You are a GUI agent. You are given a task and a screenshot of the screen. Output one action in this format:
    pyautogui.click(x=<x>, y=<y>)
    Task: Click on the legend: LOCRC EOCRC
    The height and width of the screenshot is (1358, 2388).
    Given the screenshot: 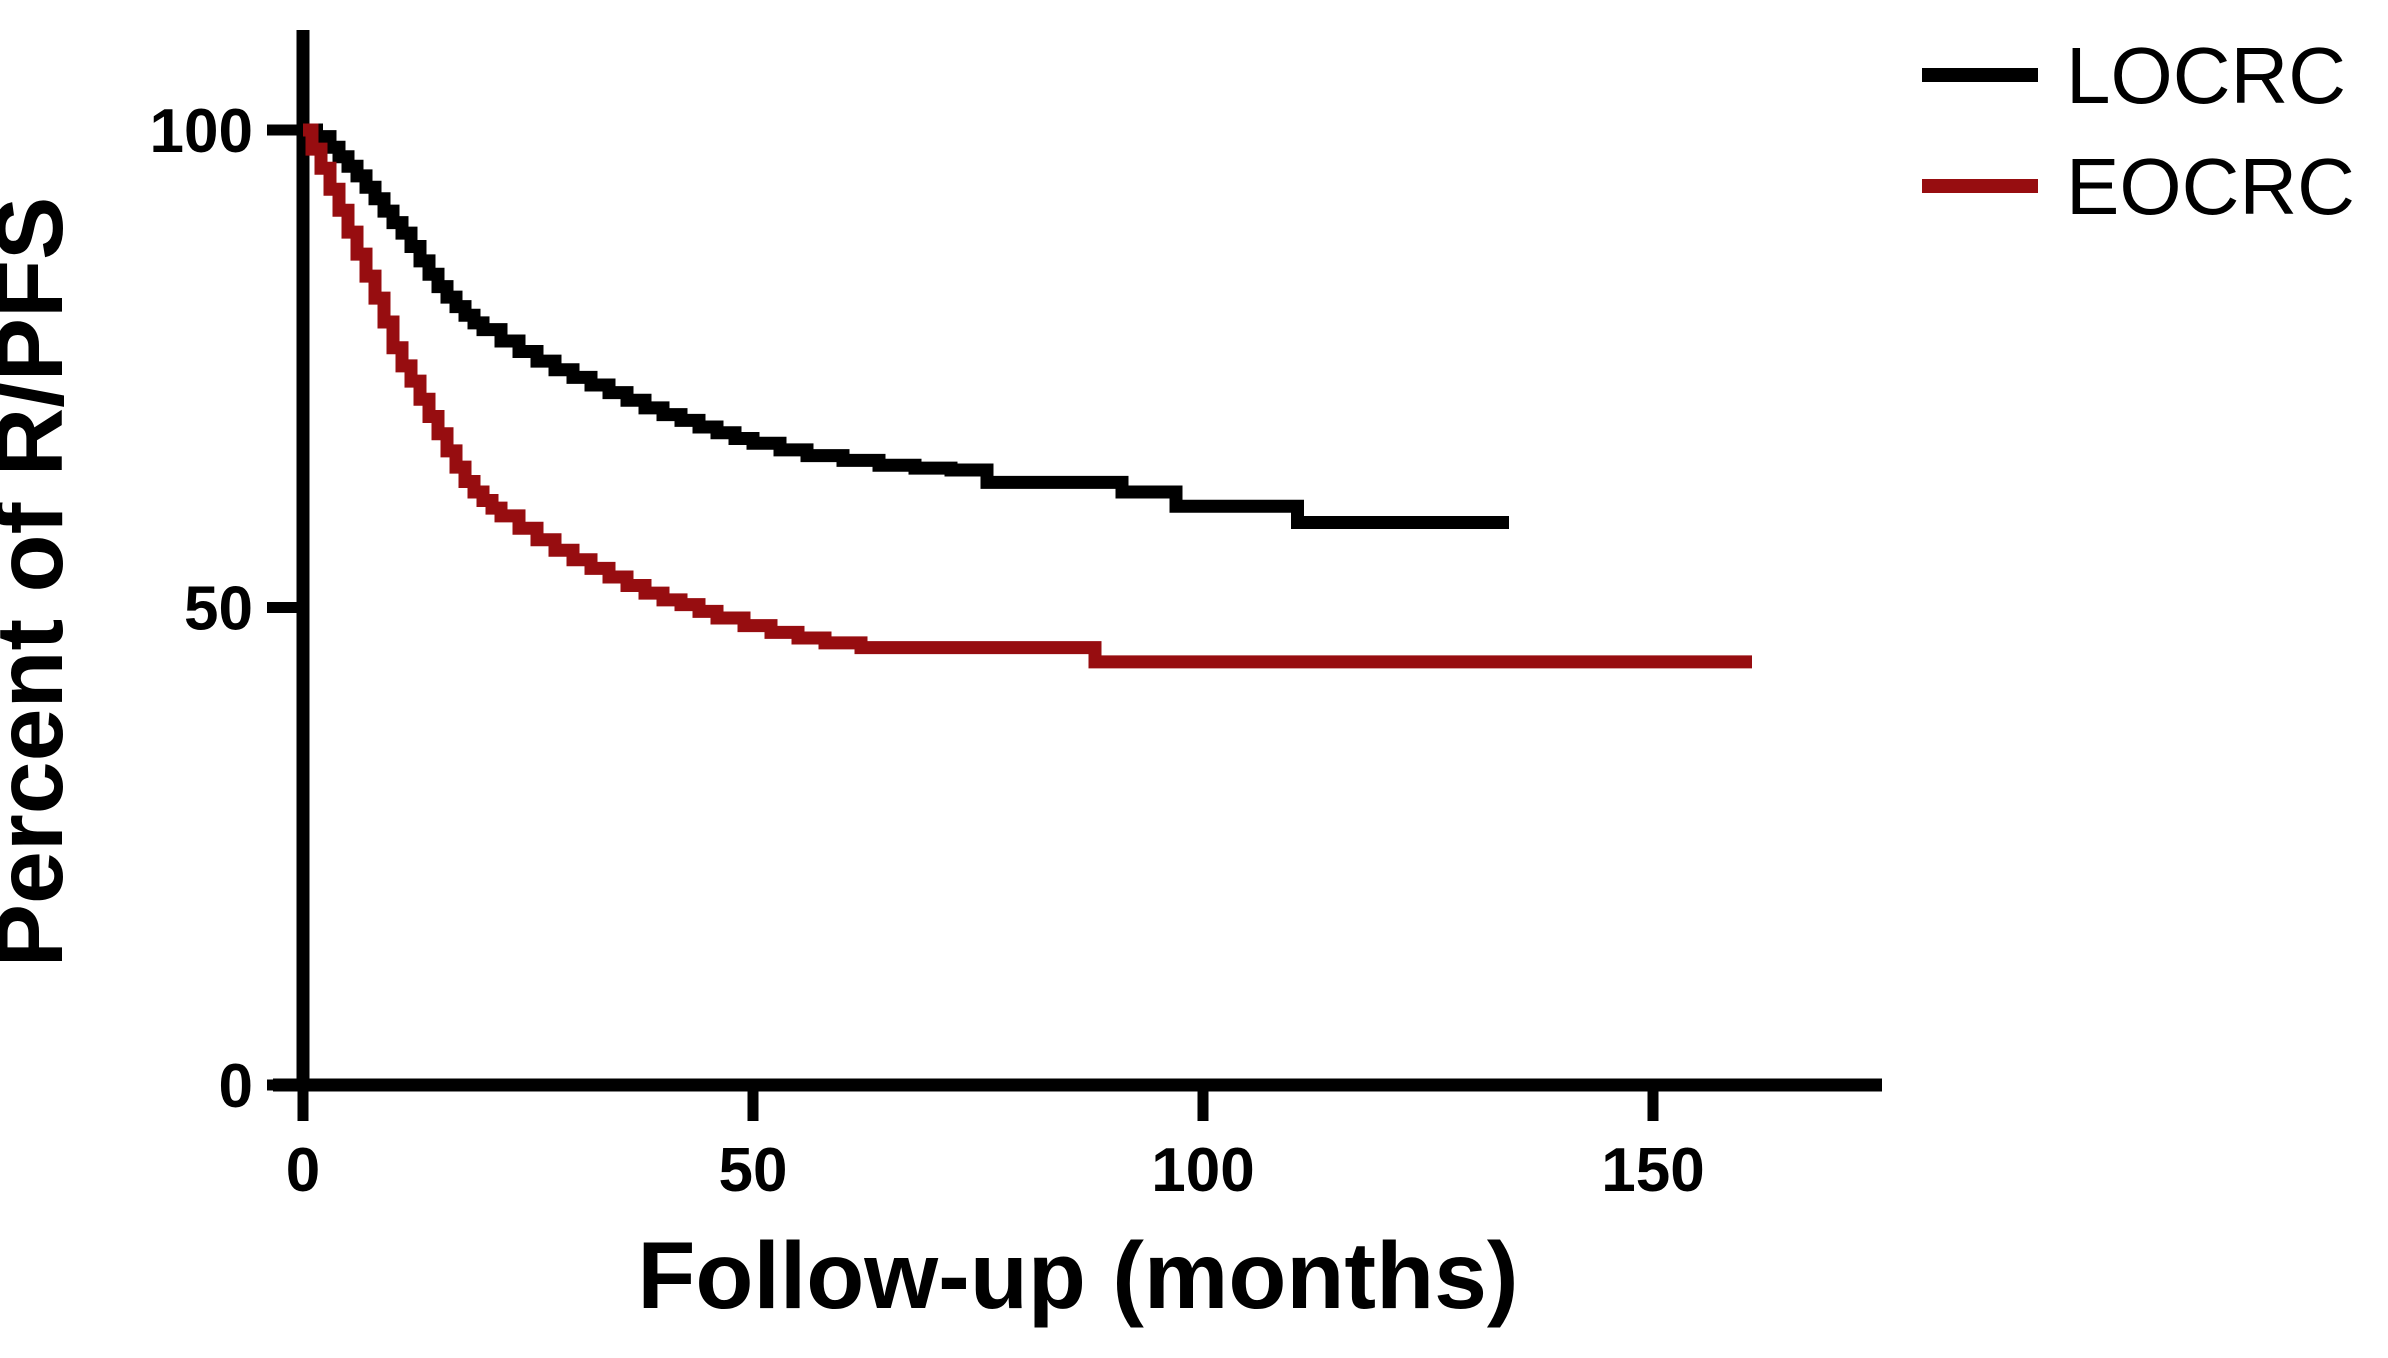 What is the action you would take?
    pyautogui.click(x=2138, y=131)
    